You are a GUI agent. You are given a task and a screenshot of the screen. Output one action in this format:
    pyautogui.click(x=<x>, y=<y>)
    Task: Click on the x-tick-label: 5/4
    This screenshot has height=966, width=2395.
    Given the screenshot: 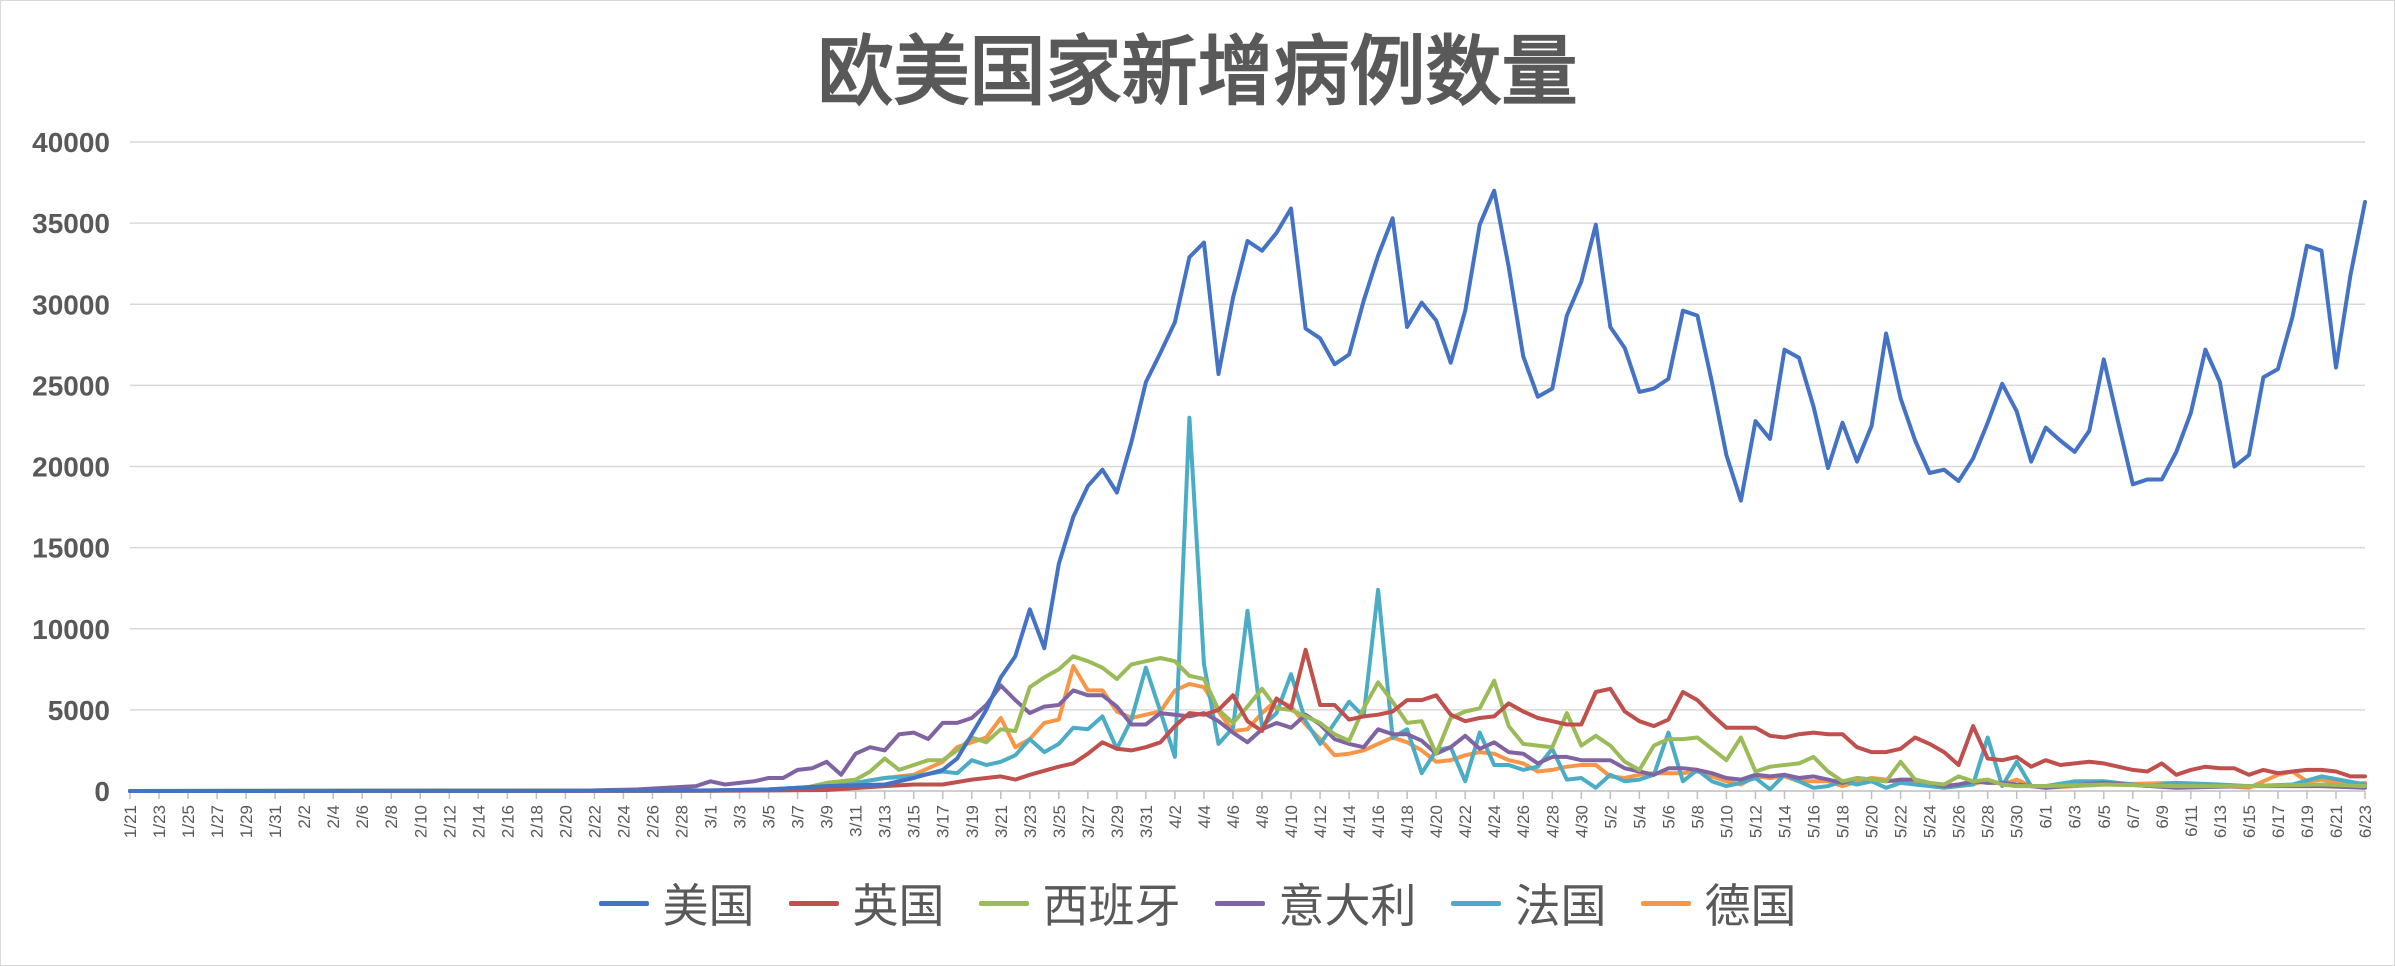 What is the action you would take?
    pyautogui.click(x=1639, y=817)
    